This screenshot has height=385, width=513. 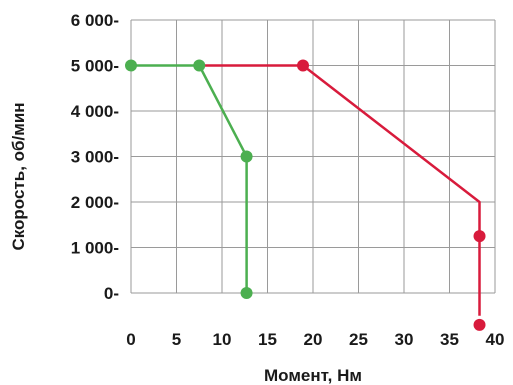 What do you see at coordinates (404, 339) in the screenshot?
I see `x-tick-label: 30` at bounding box center [404, 339].